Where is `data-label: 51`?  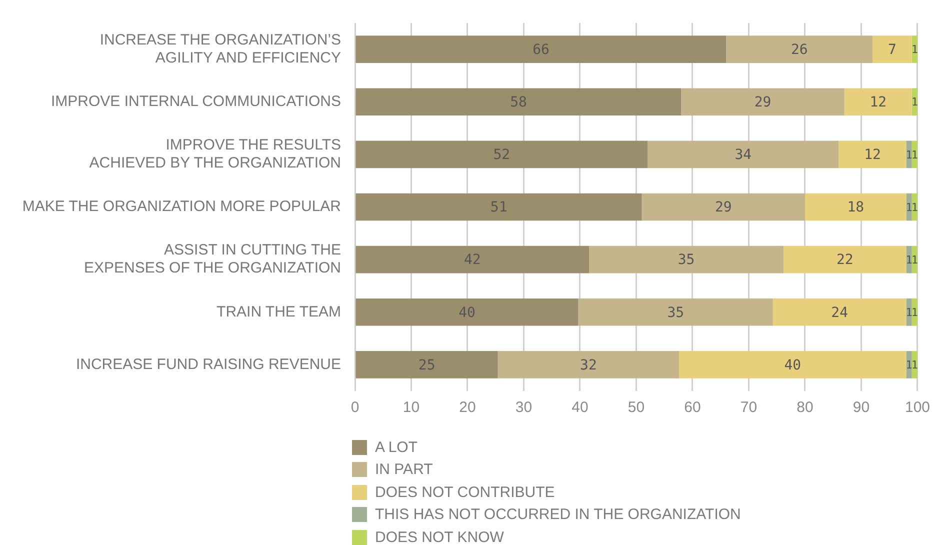
data-label: 51 is located at coordinates (499, 208).